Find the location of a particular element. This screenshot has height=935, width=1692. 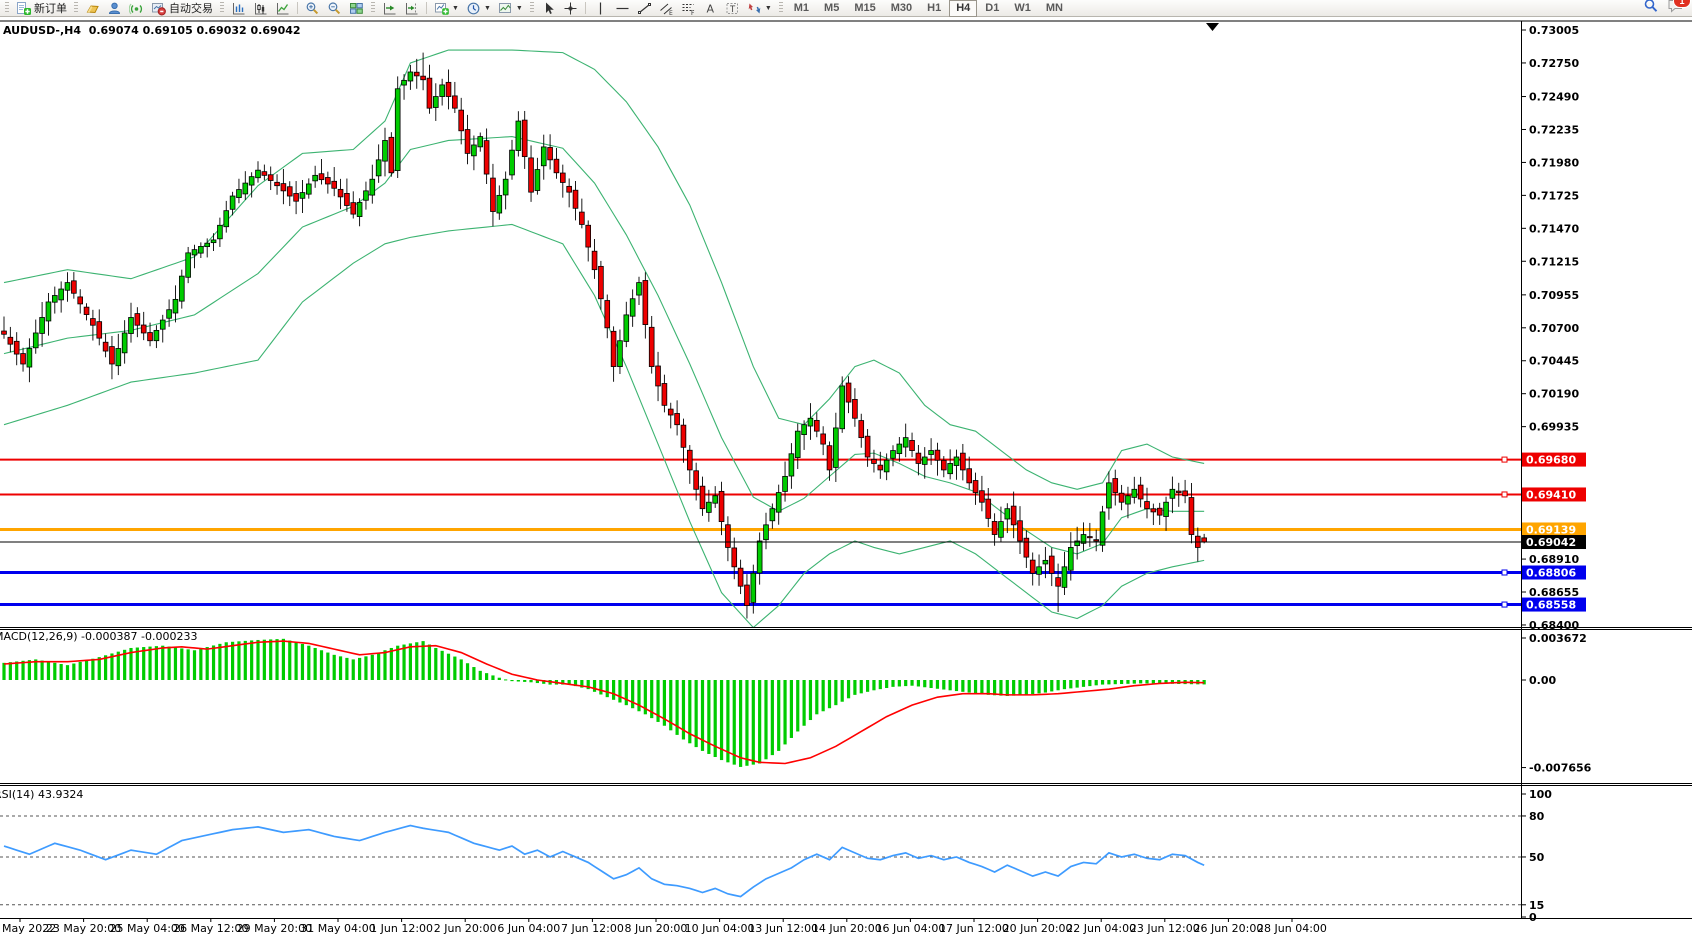

candlestick-icon is located at coordinates (260, 8).